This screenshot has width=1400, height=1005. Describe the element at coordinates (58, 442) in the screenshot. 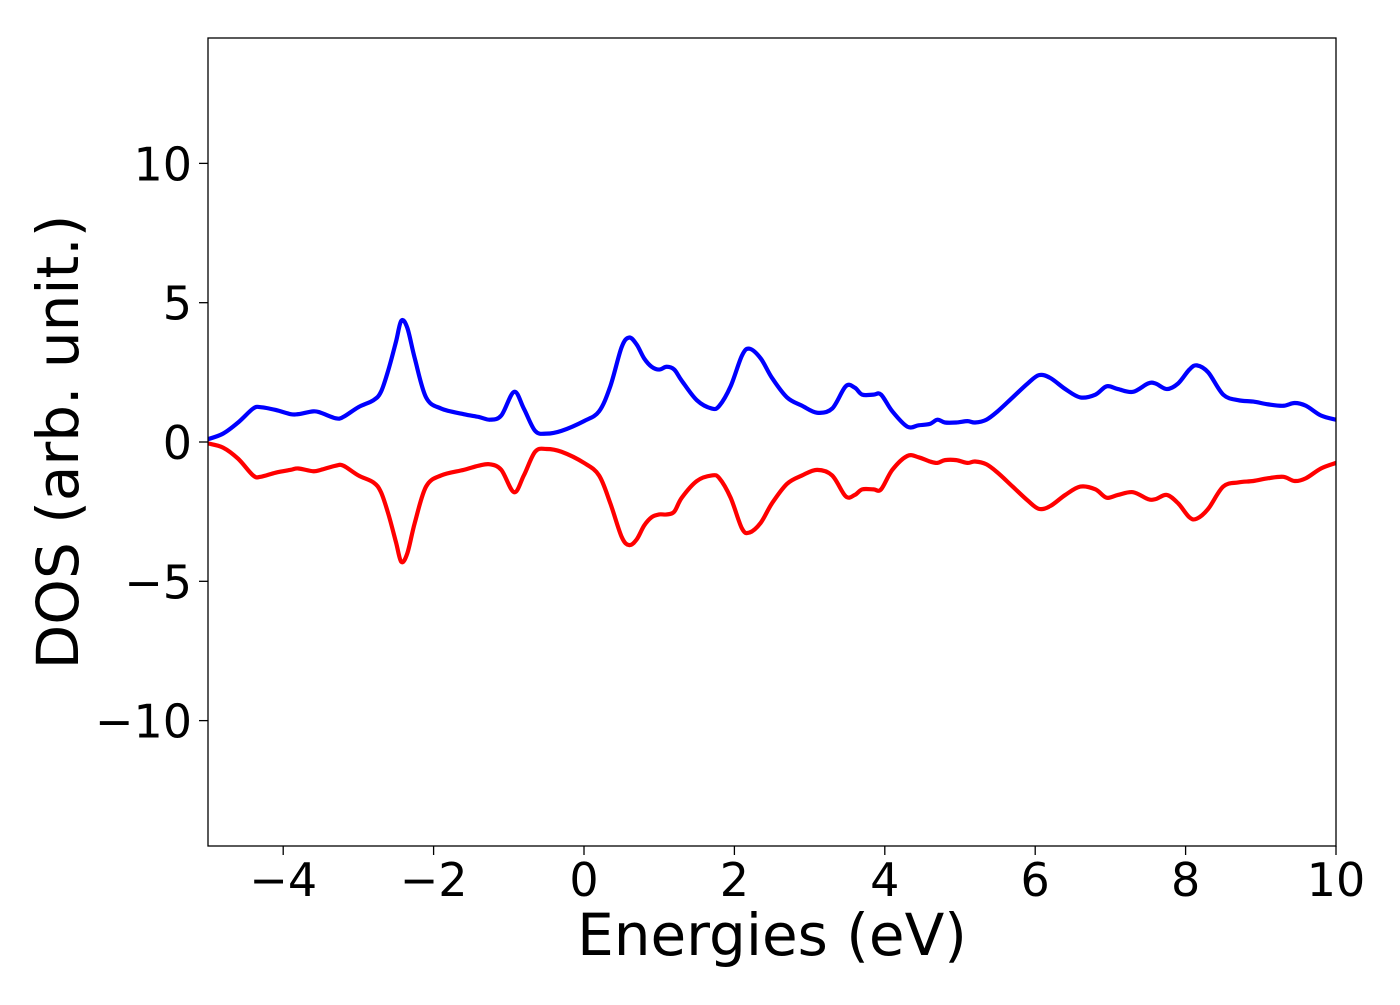

I see `y-axis-title: DOS (arb. unit.)` at that location.